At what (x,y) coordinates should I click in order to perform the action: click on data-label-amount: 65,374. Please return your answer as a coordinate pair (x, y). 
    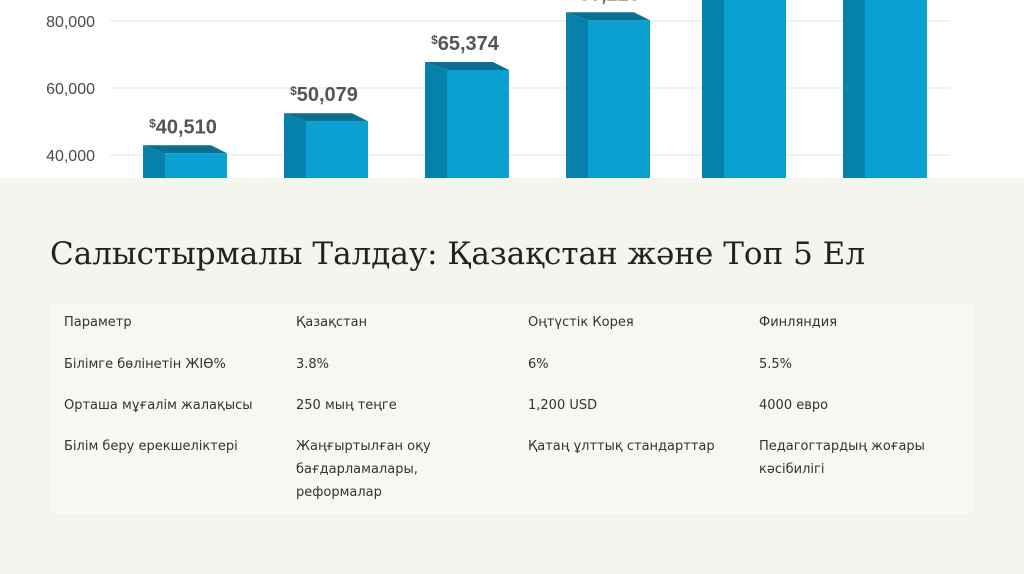
    Looking at the image, I should click on (469, 44).